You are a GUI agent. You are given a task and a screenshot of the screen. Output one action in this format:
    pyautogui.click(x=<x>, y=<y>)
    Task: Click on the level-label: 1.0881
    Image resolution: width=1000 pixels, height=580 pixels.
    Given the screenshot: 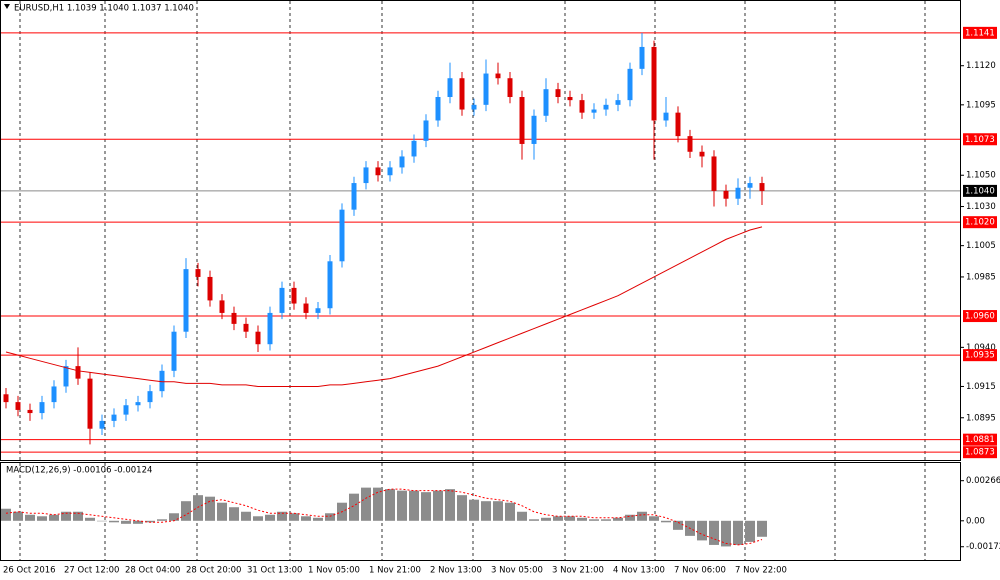 What is the action you would take?
    pyautogui.click(x=980, y=440)
    